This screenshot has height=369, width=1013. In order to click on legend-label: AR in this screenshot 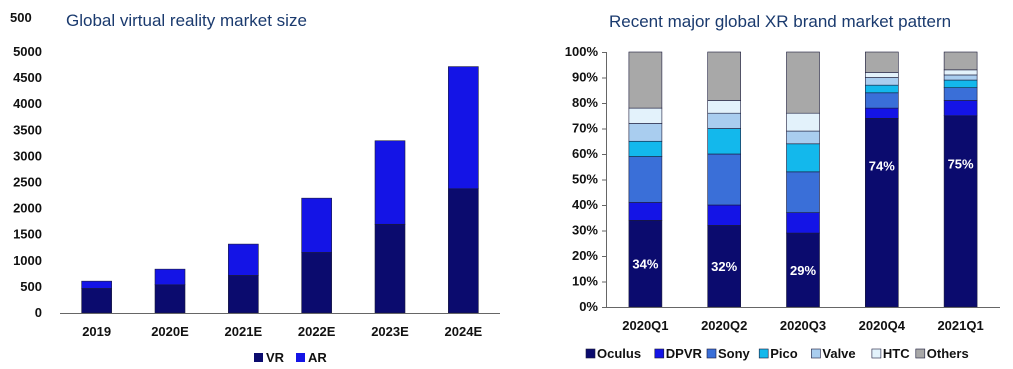, I will do `click(317, 357)`.